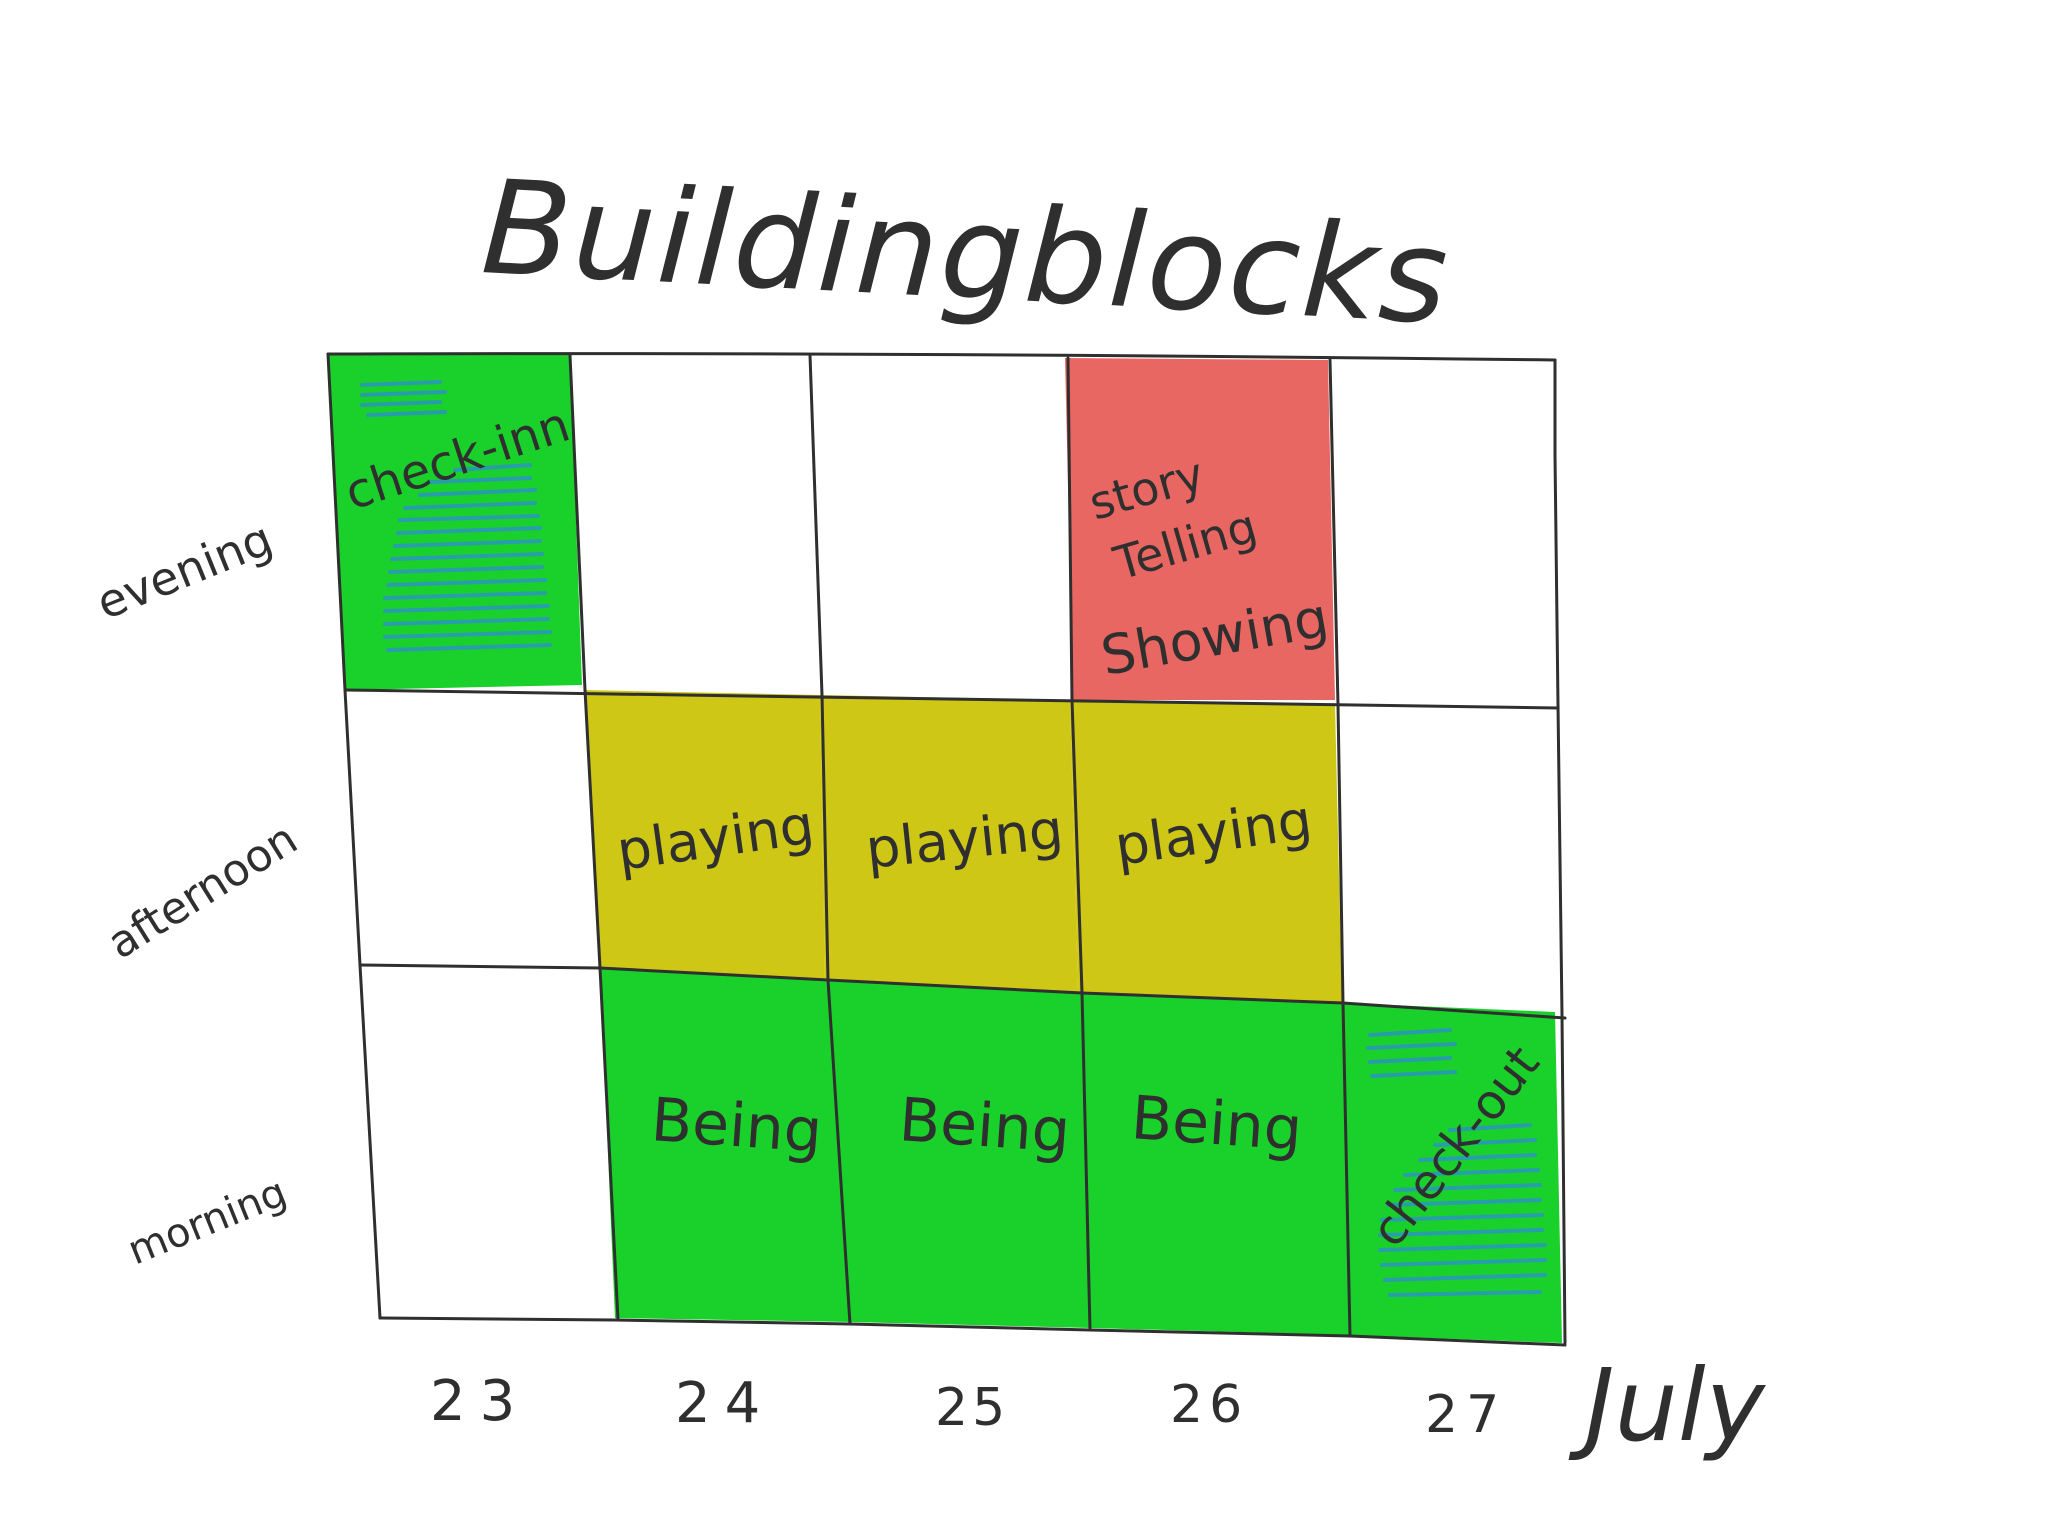  I want to click on afternoon-row, so click(963, 847).